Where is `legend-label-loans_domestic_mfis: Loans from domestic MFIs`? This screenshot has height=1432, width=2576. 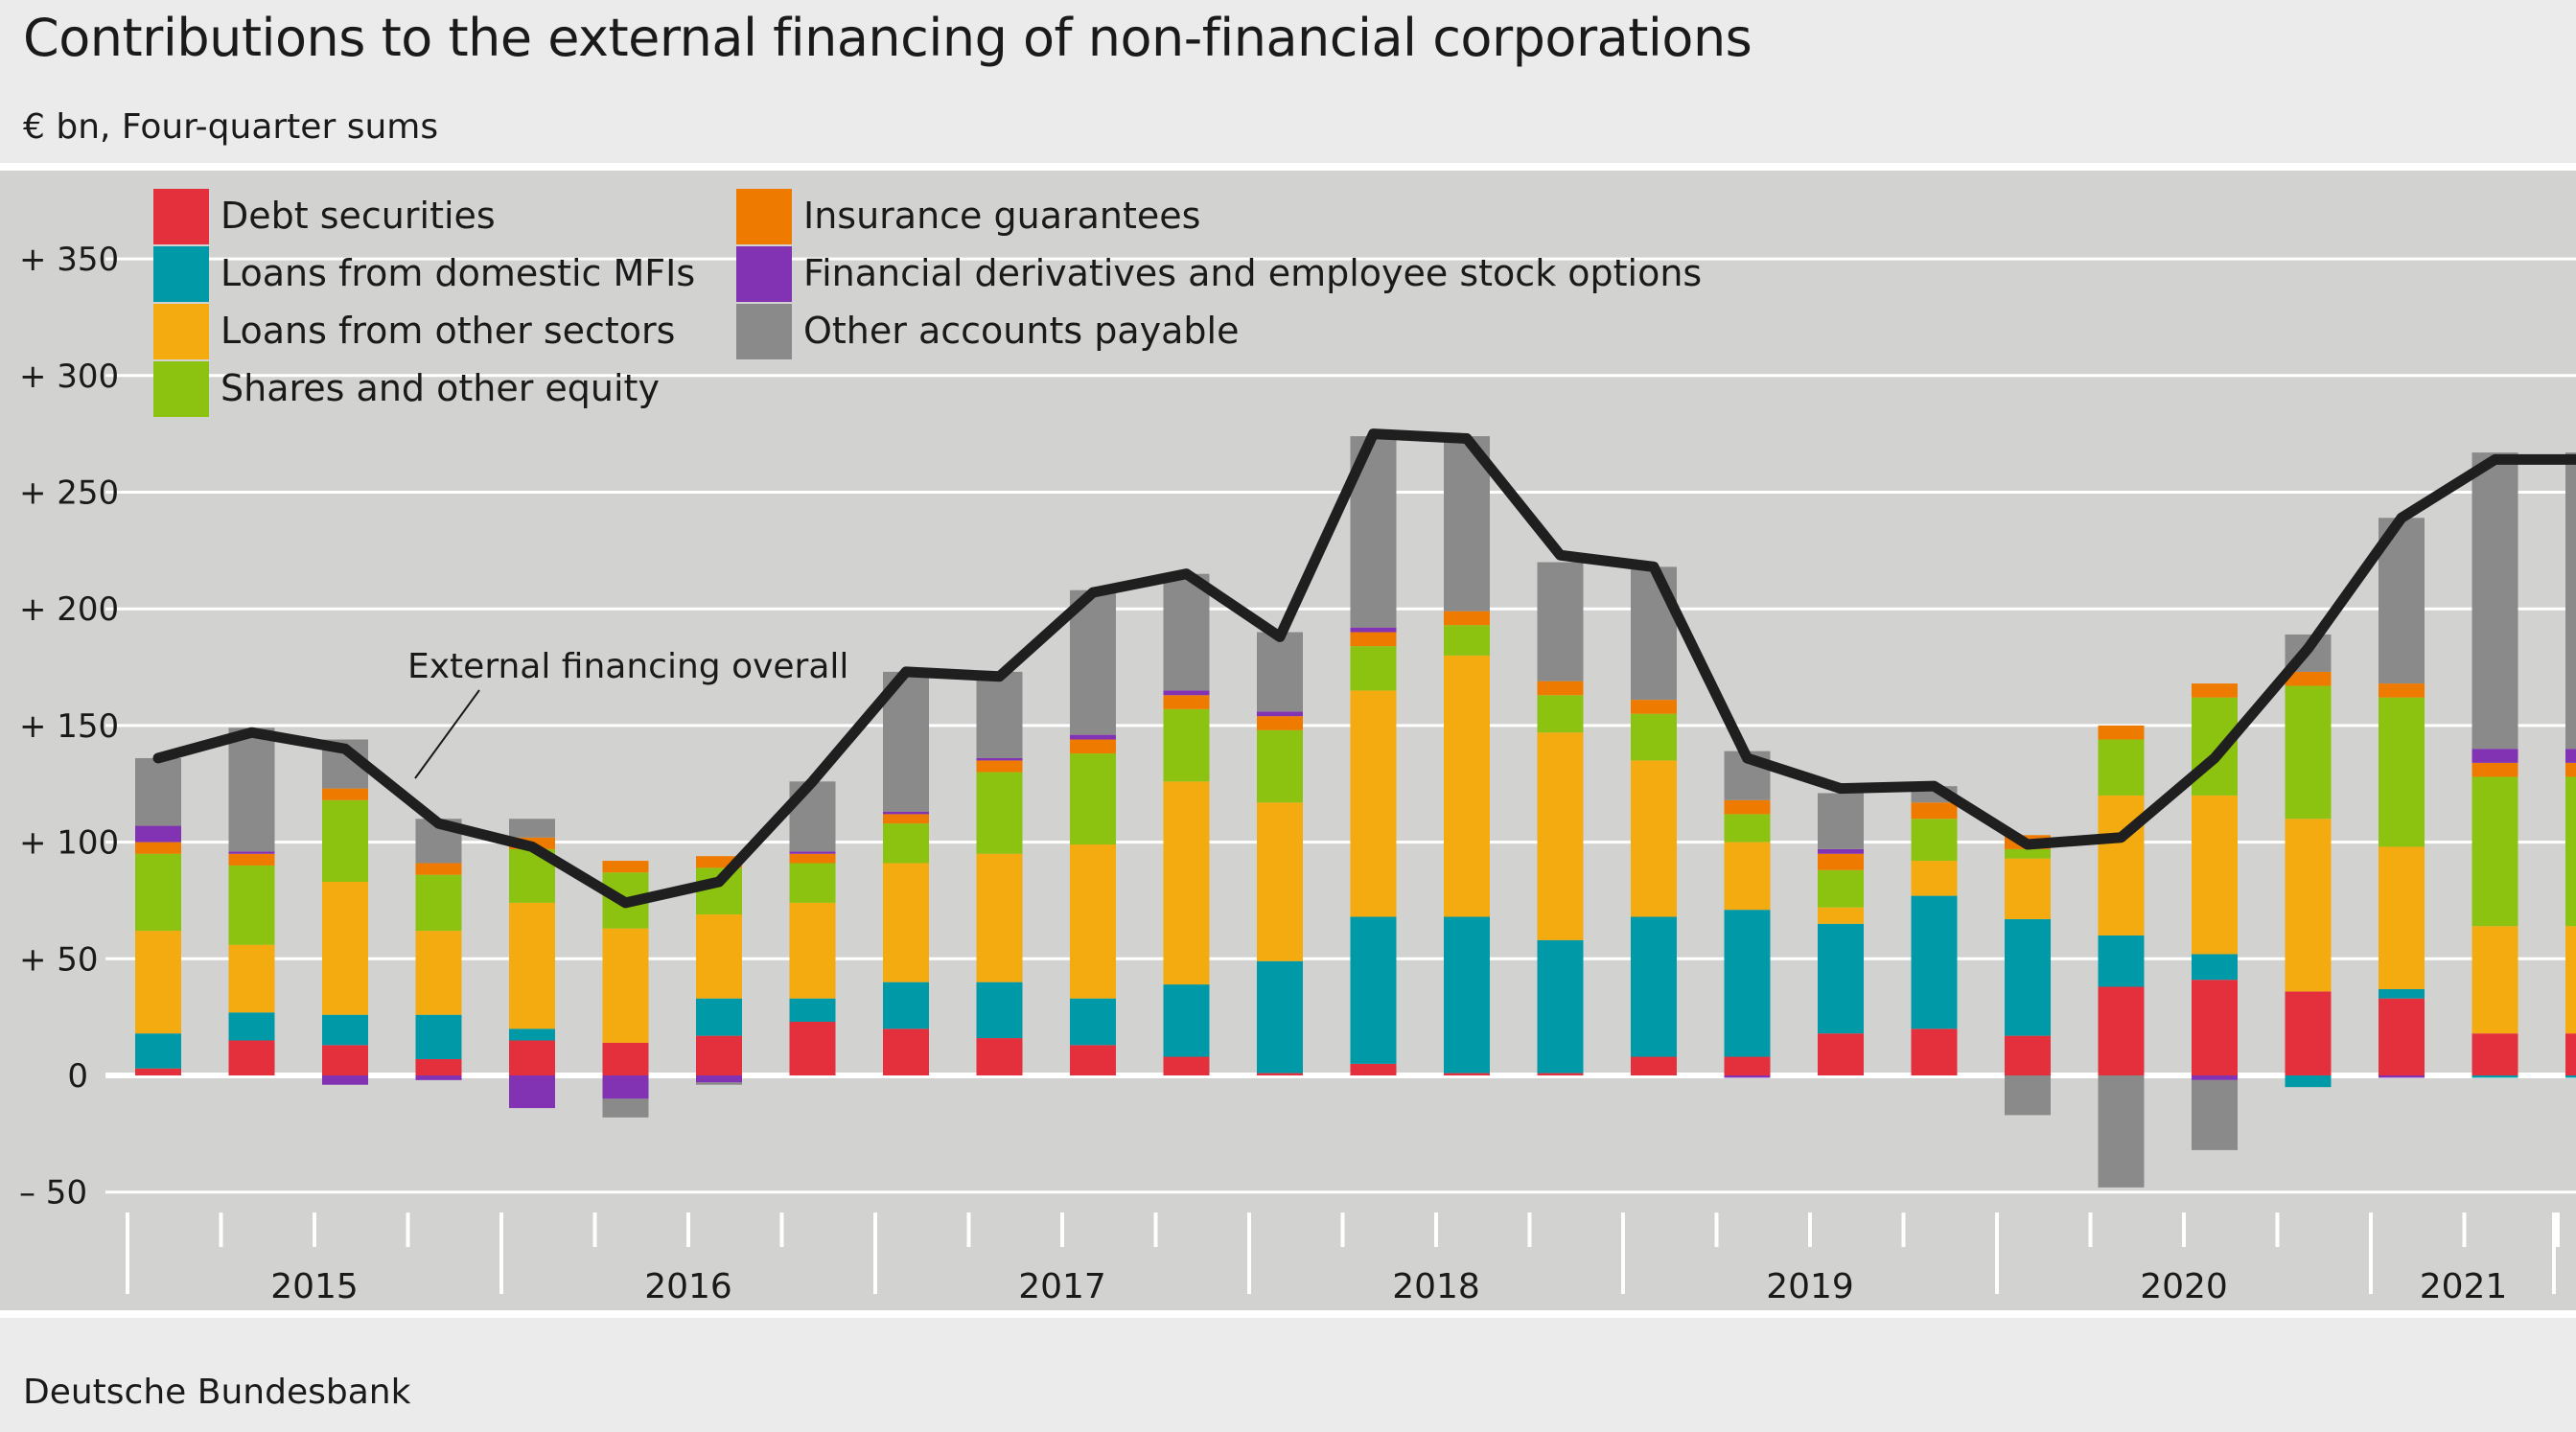
legend-label-loans_domestic_mfis: Loans from domestic MFIs is located at coordinates (457, 273).